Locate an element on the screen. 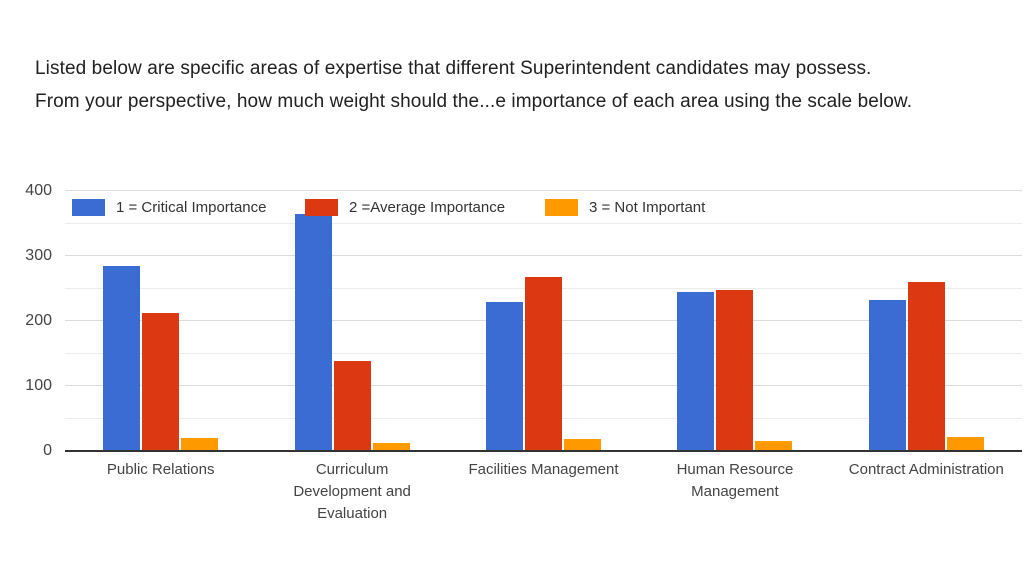 The width and height of the screenshot is (1024, 576). legend-label: 2 =Average Importance is located at coordinates (427, 207).